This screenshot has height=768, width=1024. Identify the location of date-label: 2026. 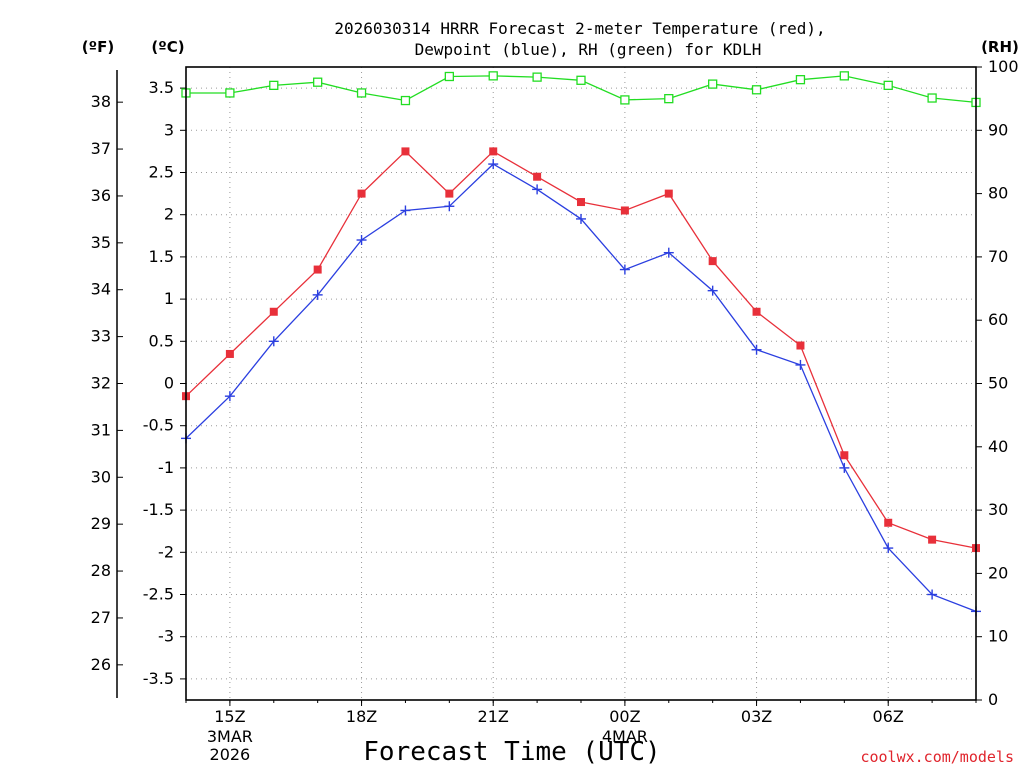
(230, 754).